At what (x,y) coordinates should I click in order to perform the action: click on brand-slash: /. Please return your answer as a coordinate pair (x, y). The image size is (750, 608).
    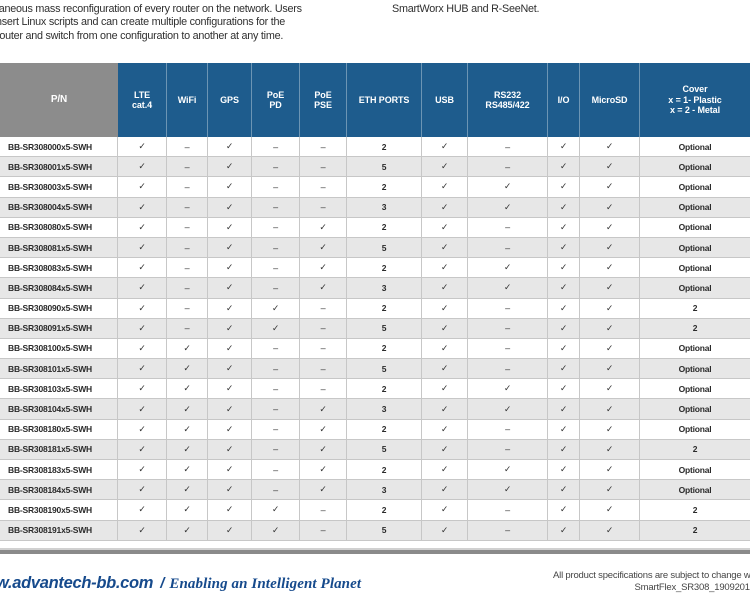
    Looking at the image, I should click on (162, 583).